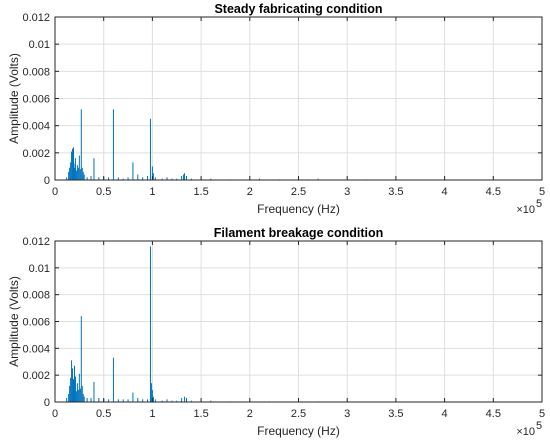  I want to click on chart-2-x-tick-label: 5, so click(542, 414).